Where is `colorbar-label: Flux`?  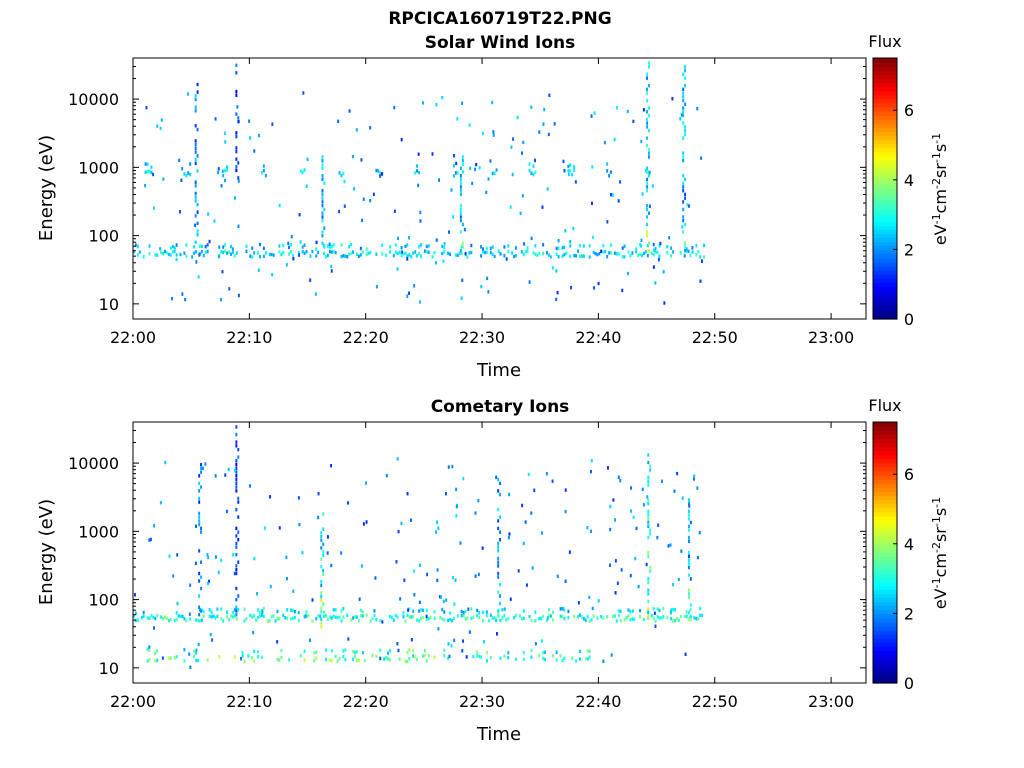
colorbar-label: Flux is located at coordinates (884, 405).